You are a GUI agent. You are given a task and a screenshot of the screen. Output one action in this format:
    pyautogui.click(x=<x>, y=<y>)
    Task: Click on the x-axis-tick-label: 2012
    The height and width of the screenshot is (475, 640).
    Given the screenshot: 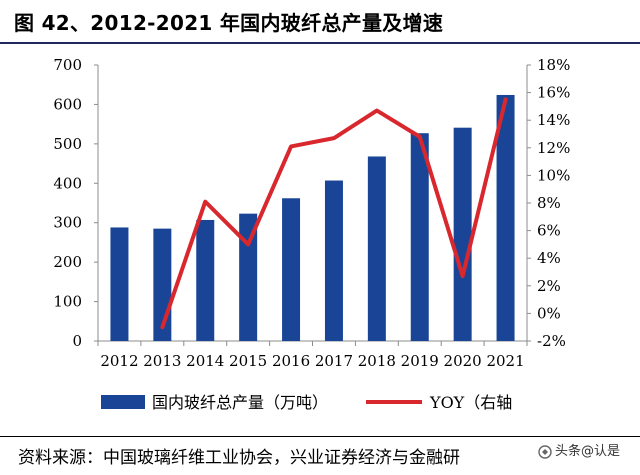 What is the action you would take?
    pyautogui.click(x=119, y=361)
    